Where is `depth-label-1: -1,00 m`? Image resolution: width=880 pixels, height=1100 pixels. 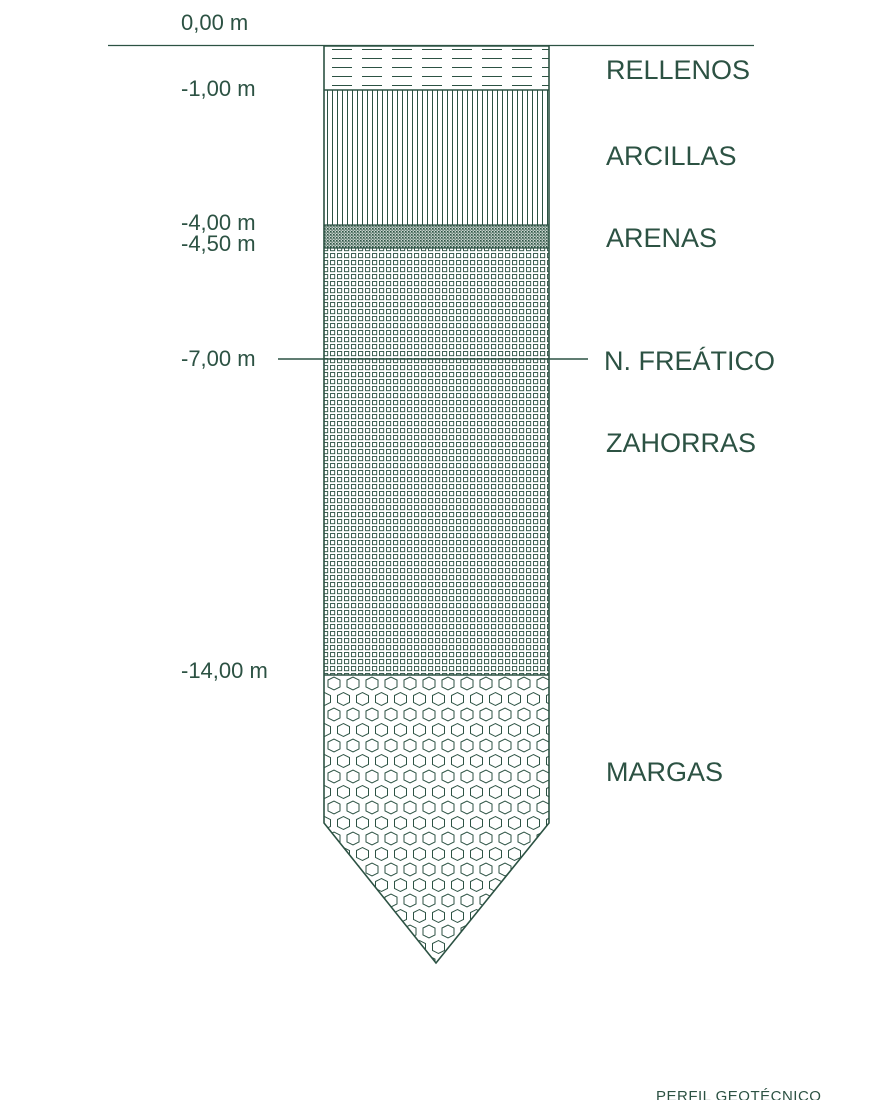
depth-label-1: -1,00 m is located at coordinates (218, 88).